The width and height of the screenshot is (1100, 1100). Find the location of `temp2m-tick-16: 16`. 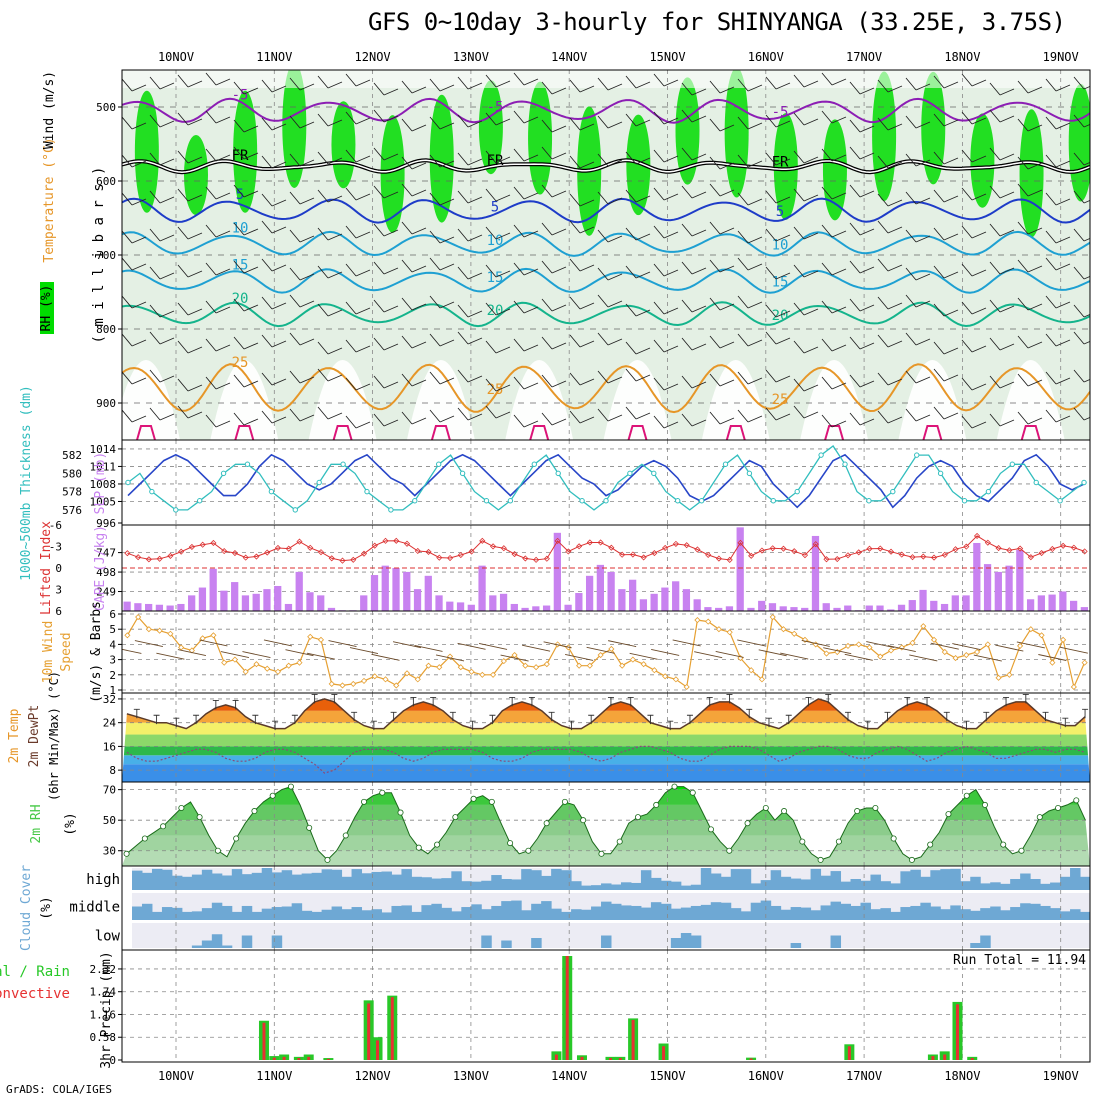

temp2m-tick-16: 16 is located at coordinates (109, 746).